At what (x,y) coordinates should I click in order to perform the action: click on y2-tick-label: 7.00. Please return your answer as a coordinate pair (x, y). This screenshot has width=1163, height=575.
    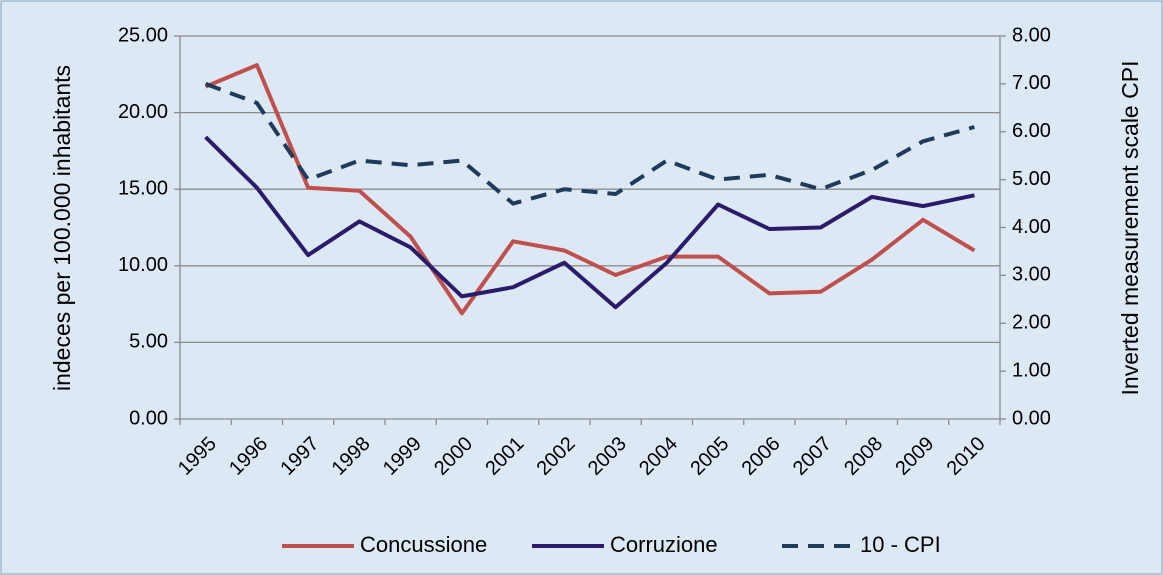
    Looking at the image, I should click on (1031, 83).